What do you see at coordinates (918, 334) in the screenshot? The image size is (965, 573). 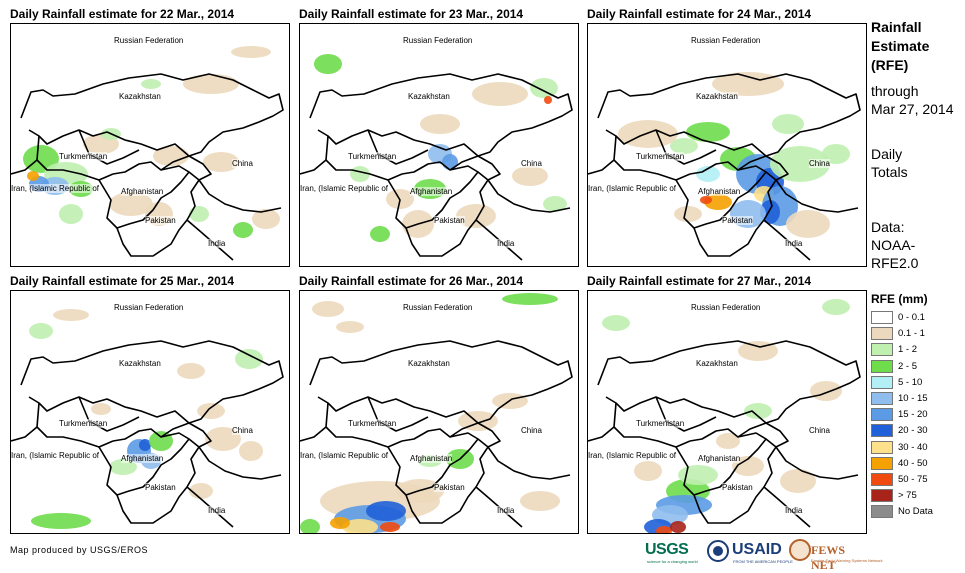 I see `legend-item: 0.1 - 1` at bounding box center [918, 334].